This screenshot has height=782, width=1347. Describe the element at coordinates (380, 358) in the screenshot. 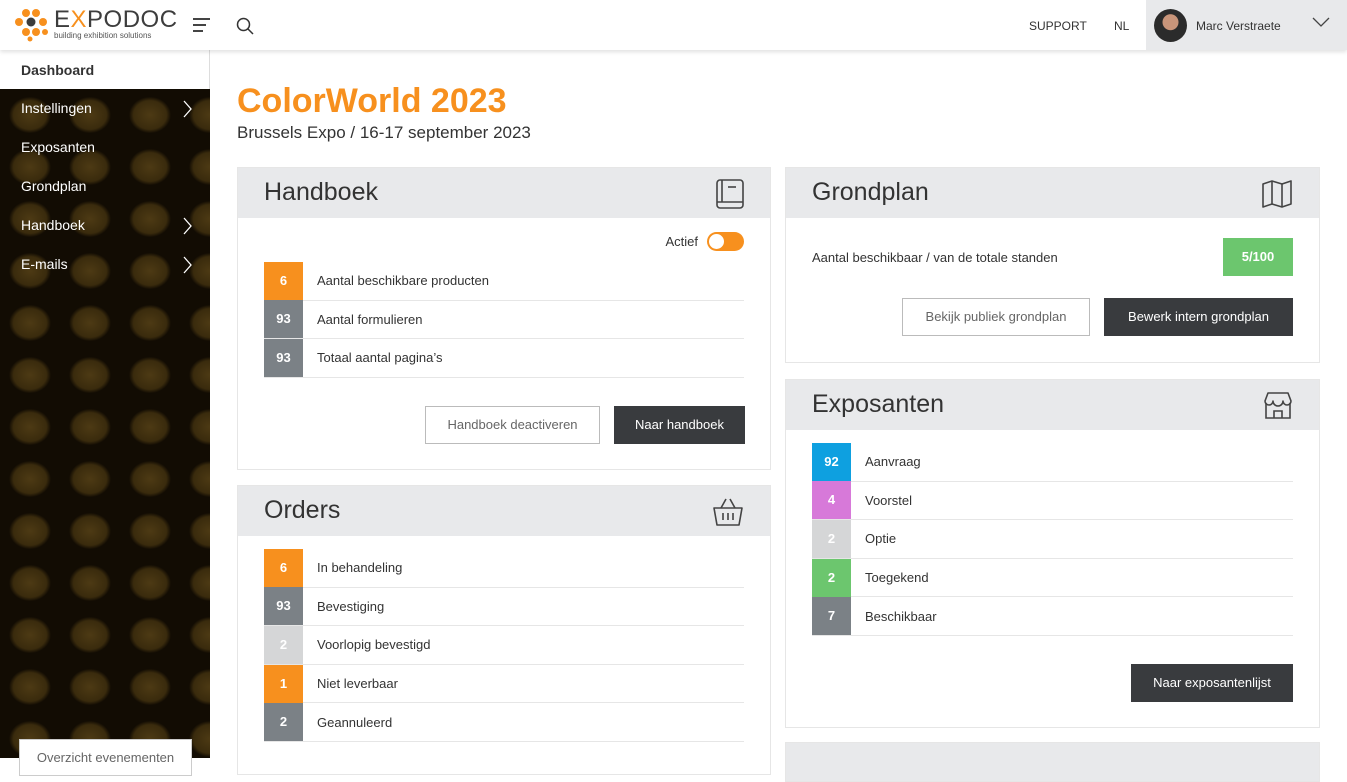

I see `list-item-label: Totaal aantal pagina’s` at that location.